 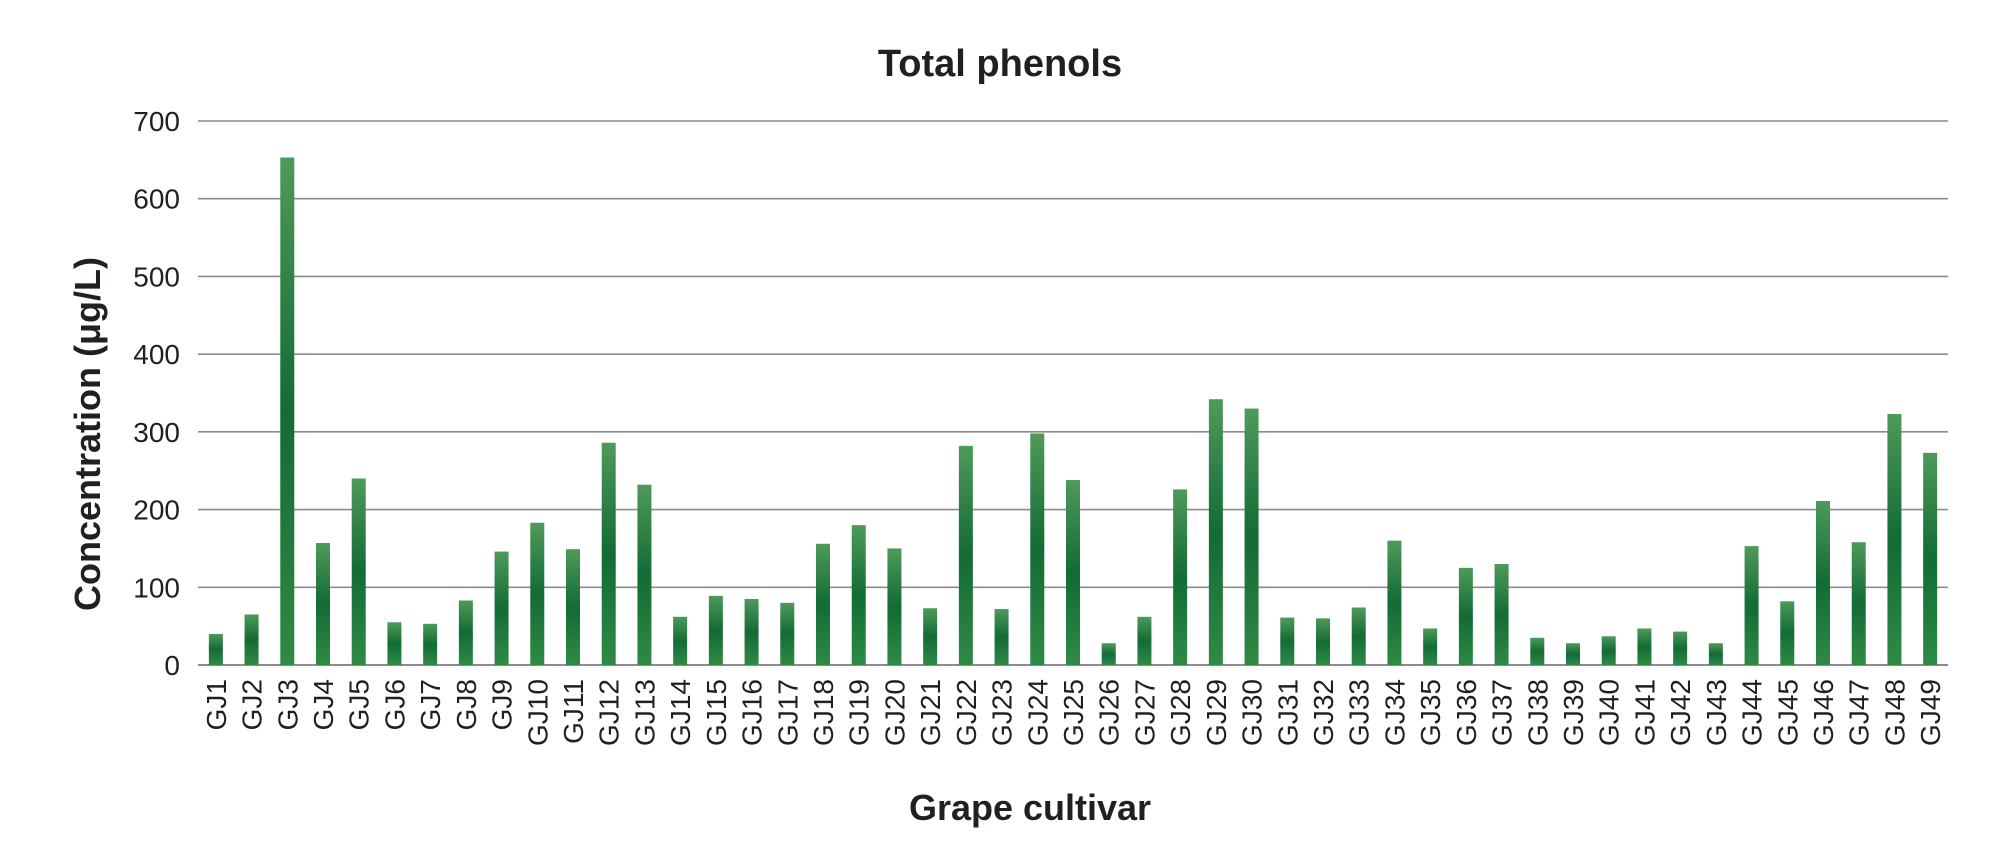 What do you see at coordinates (1858, 603) in the screenshot?
I see `bar-gj47` at bounding box center [1858, 603].